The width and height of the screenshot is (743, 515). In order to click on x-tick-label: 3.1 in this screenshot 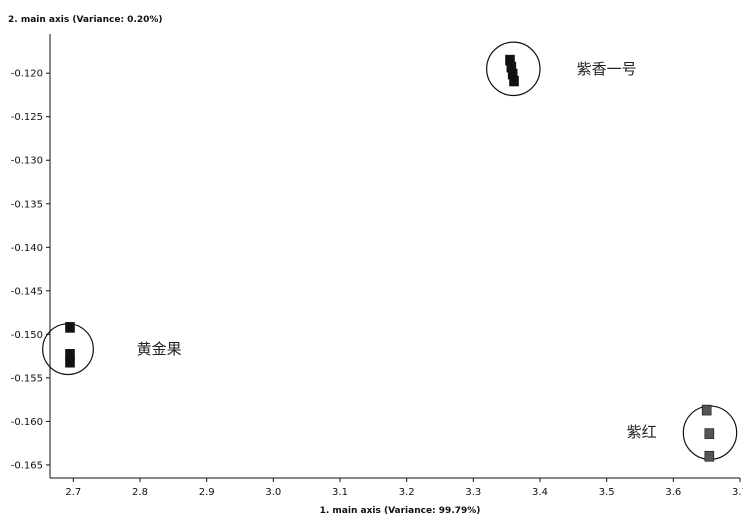, I will do `click(340, 492)`.